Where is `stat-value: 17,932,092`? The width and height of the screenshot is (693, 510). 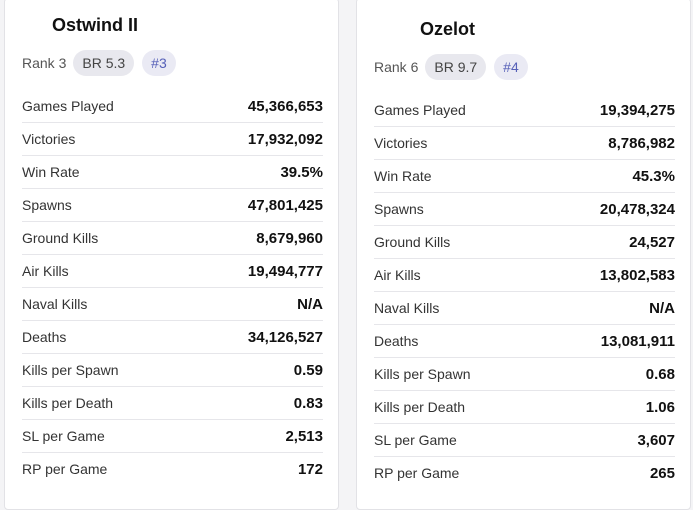 stat-value: 17,932,092 is located at coordinates (285, 139).